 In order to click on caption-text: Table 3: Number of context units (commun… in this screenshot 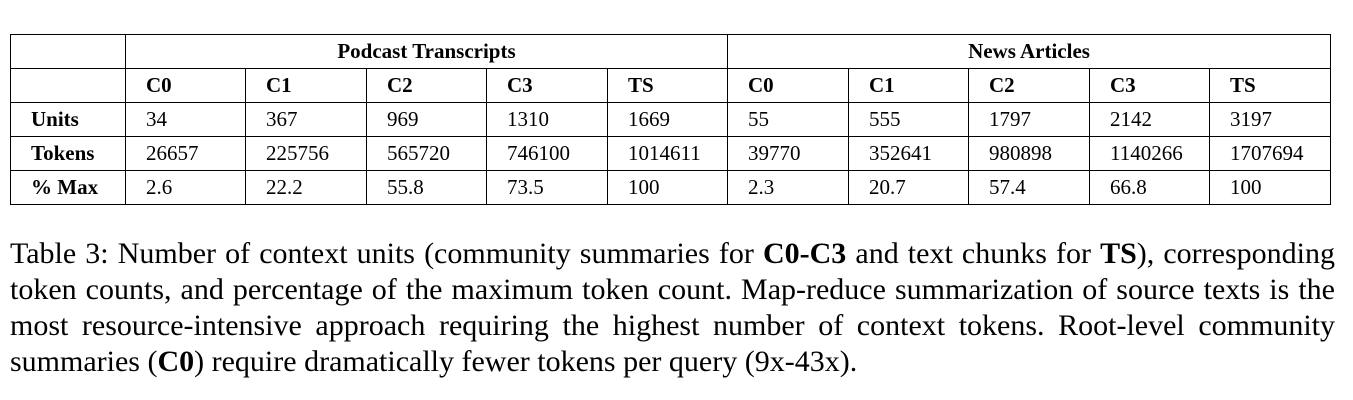, I will do `click(386, 253)`.